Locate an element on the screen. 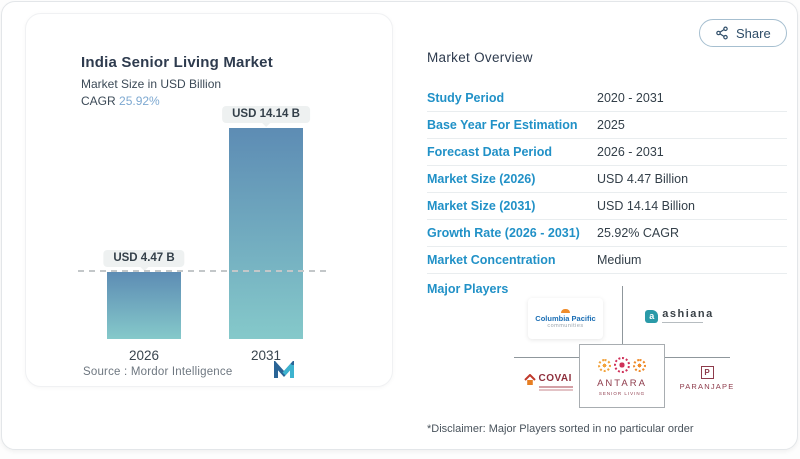  paranjape-logo: P PARANJAPE is located at coordinates (707, 381).